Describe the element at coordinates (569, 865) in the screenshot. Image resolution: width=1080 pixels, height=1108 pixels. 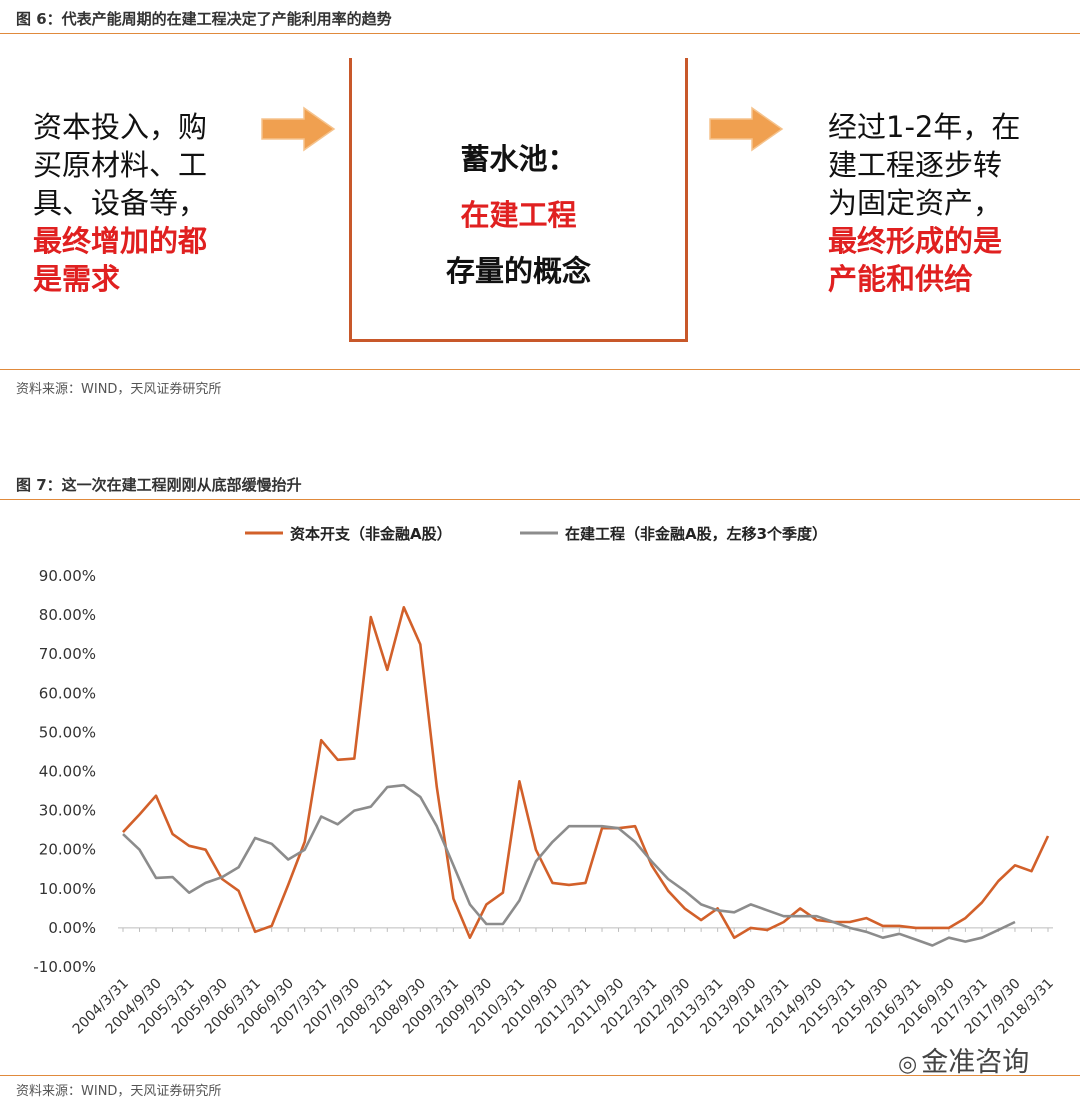
I see `series-line-cip` at that location.